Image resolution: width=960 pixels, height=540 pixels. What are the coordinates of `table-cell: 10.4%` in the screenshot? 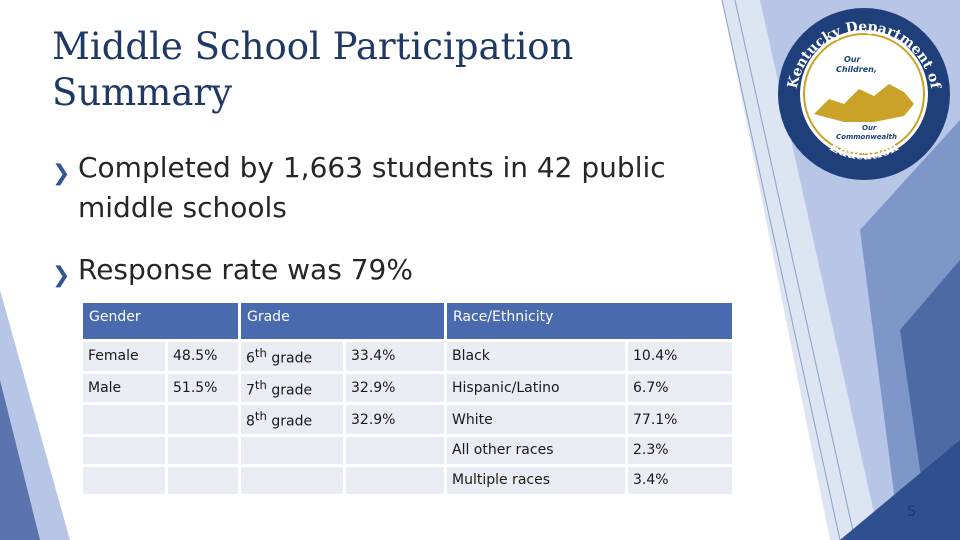 It's located at (680, 356).